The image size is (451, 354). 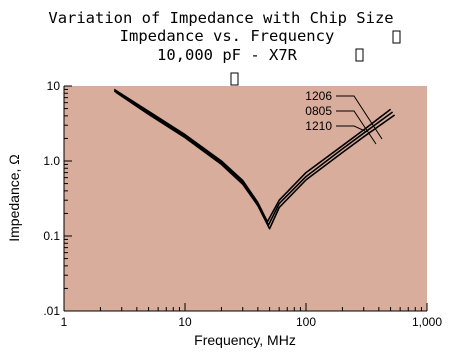 What do you see at coordinates (245, 340) in the screenshot?
I see `x-axis-label: Frequency, MHz` at bounding box center [245, 340].